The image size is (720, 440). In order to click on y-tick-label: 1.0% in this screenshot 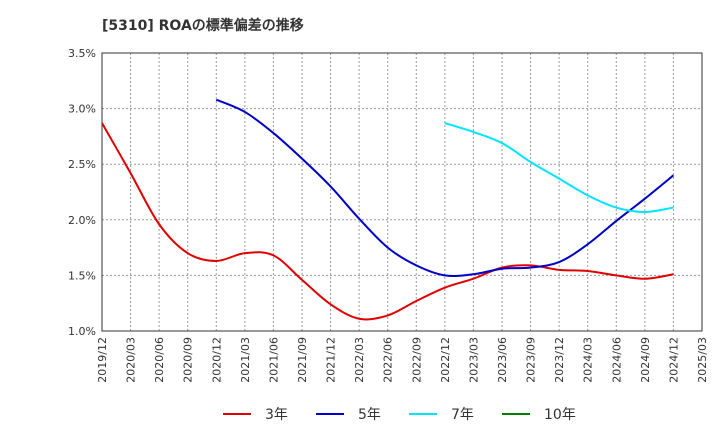, I will do `click(82, 331)`.